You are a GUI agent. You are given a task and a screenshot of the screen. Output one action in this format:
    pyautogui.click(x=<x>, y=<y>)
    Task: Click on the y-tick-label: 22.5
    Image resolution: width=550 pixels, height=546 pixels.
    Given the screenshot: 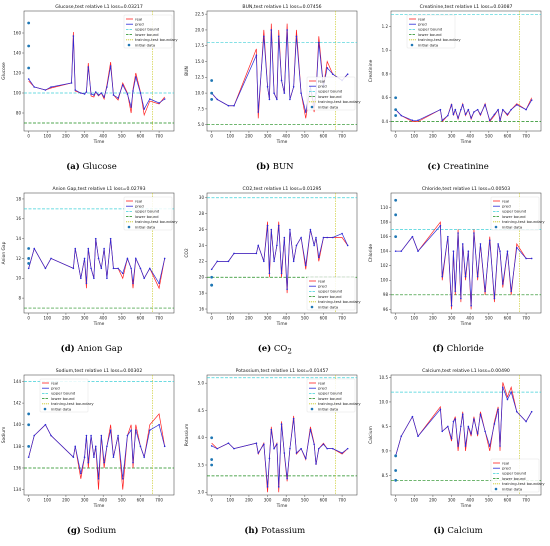 What is the action you would take?
    pyautogui.click(x=199, y=14)
    